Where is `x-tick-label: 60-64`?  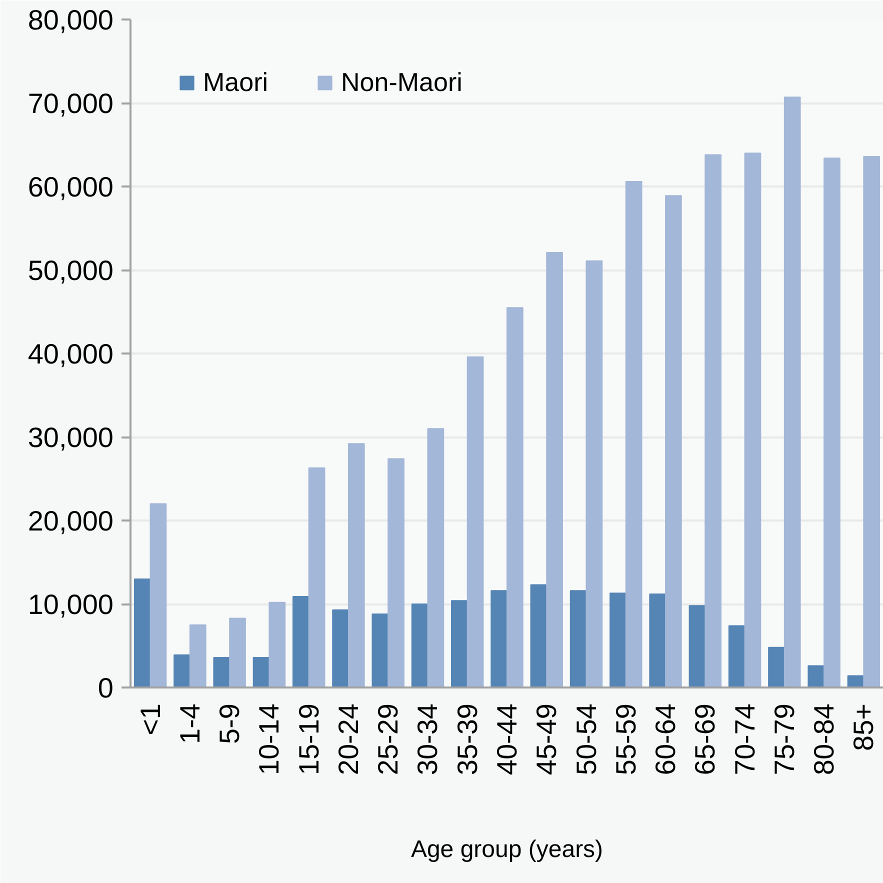
x-tick-label: 60-64 is located at coordinates (666, 739).